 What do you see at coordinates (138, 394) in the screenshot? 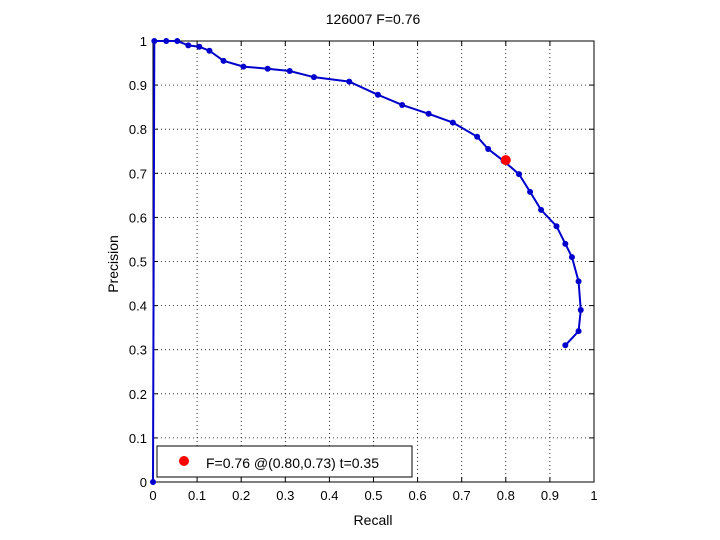
I see `y-tick-label: 0.2` at bounding box center [138, 394].